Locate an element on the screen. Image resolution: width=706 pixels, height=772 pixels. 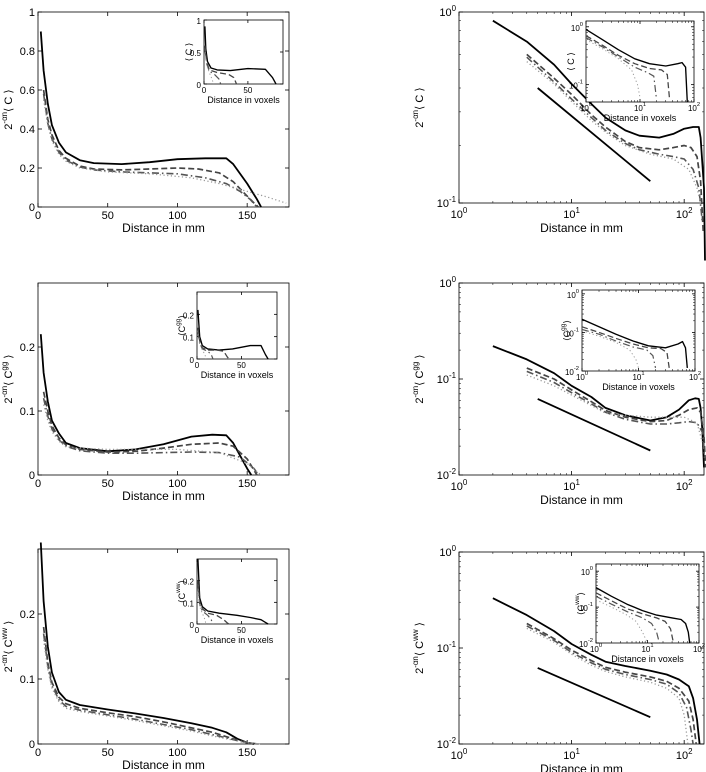
inset-5: 0 50 0 0.1 0.2 Distance in voxels ⟨Cww⟩ is located at coordinates (226, 601).